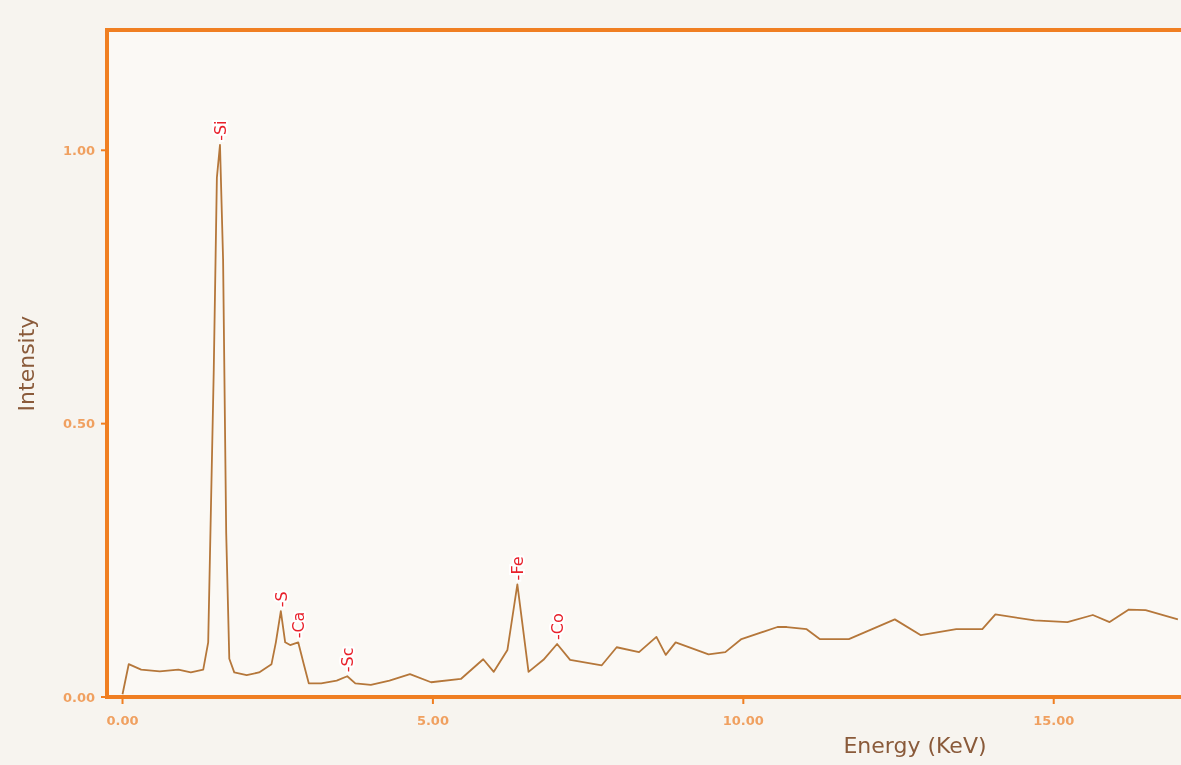 This screenshot has height=765, width=1181. Describe the element at coordinates (915, 745) in the screenshot. I see `x-axis-title: Energy (KeV)` at that location.